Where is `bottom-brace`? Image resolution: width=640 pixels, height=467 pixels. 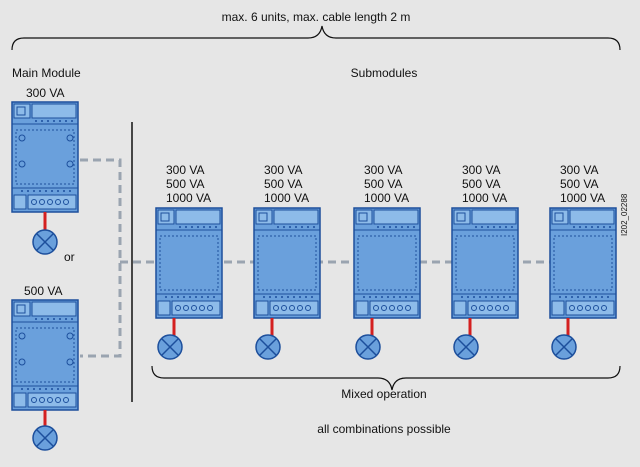
bottom-brace is located at coordinates (386, 378).